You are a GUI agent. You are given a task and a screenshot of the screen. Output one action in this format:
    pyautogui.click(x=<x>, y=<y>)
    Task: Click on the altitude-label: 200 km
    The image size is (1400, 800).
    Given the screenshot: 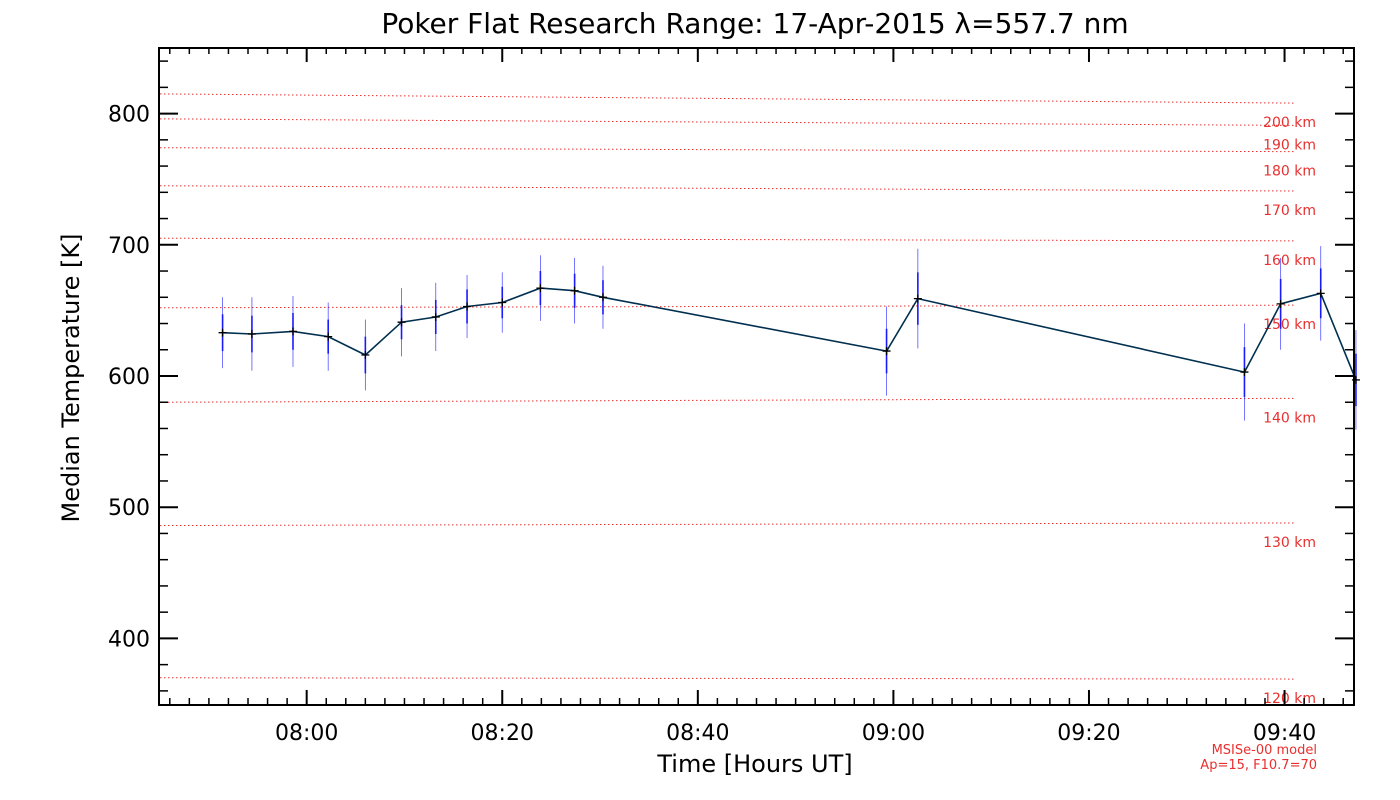 What is the action you would take?
    pyautogui.click(x=1289, y=123)
    